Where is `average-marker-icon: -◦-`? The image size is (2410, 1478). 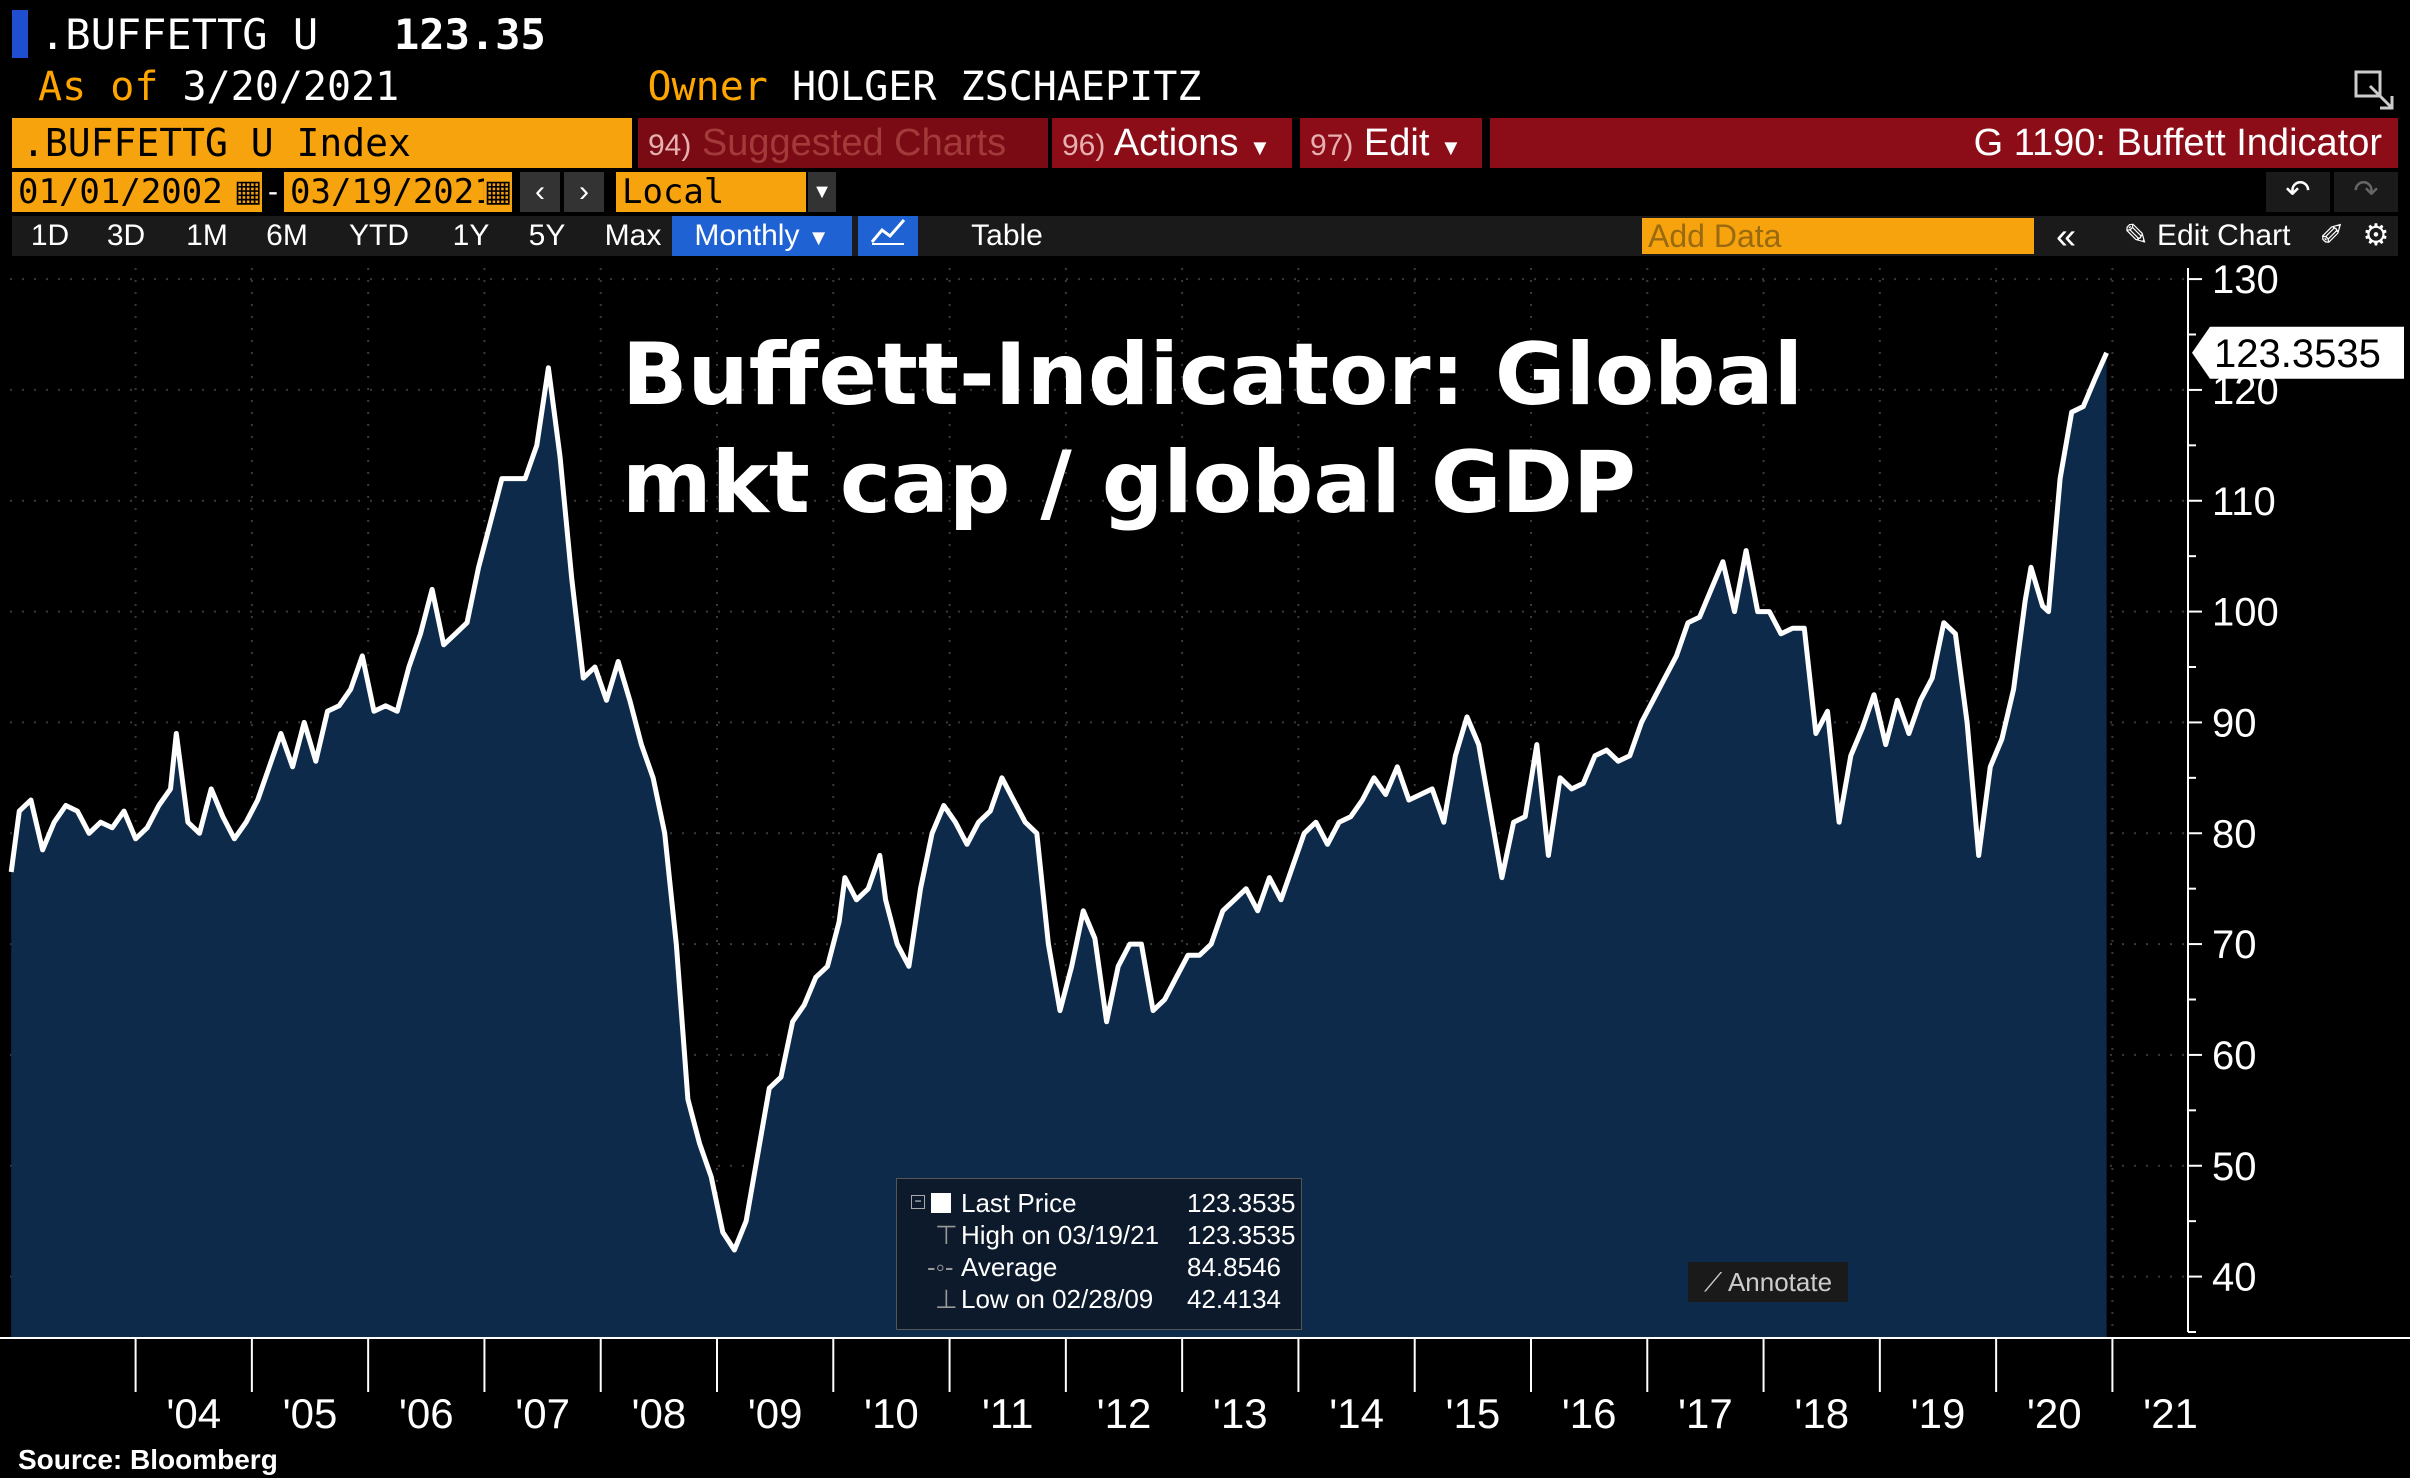 average-marker-icon: -◦- is located at coordinates (940, 1267).